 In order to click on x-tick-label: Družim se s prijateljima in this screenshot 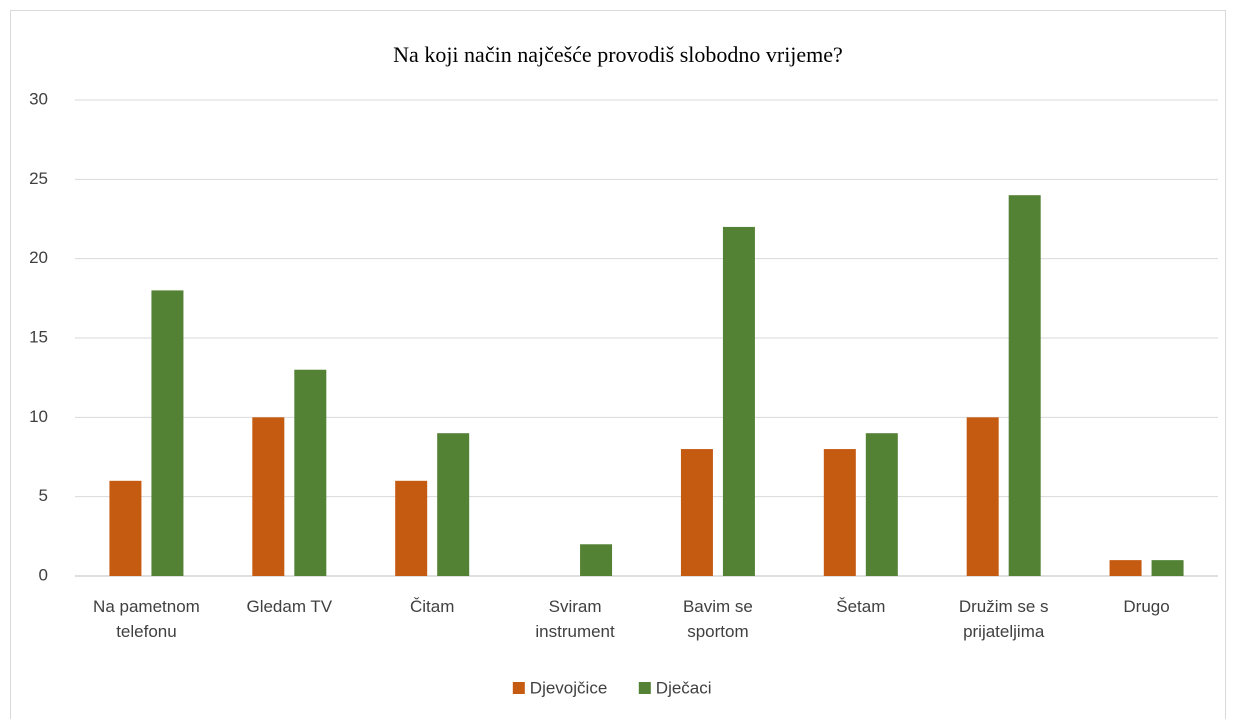, I will do `click(1003, 619)`.